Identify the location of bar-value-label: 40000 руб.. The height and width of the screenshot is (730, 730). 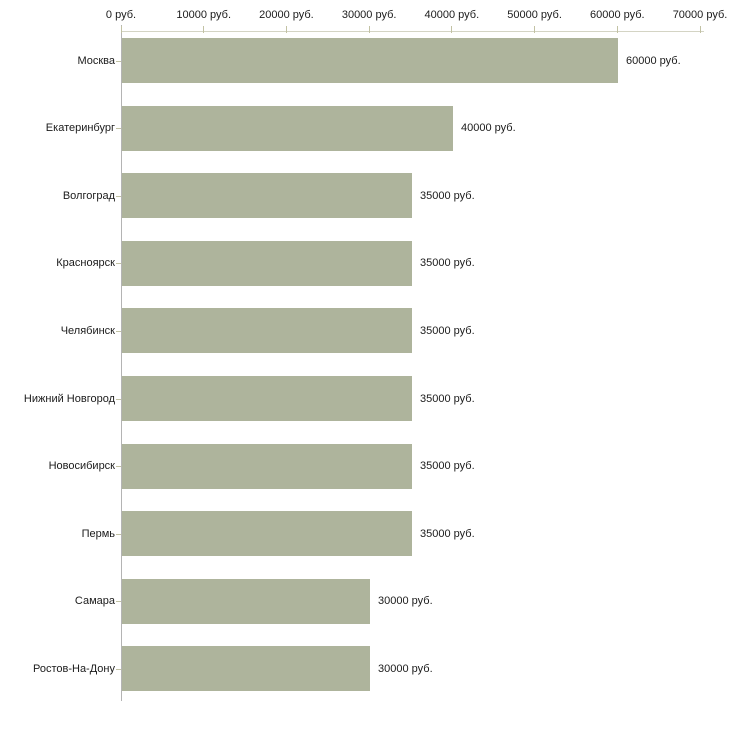
(488, 128).